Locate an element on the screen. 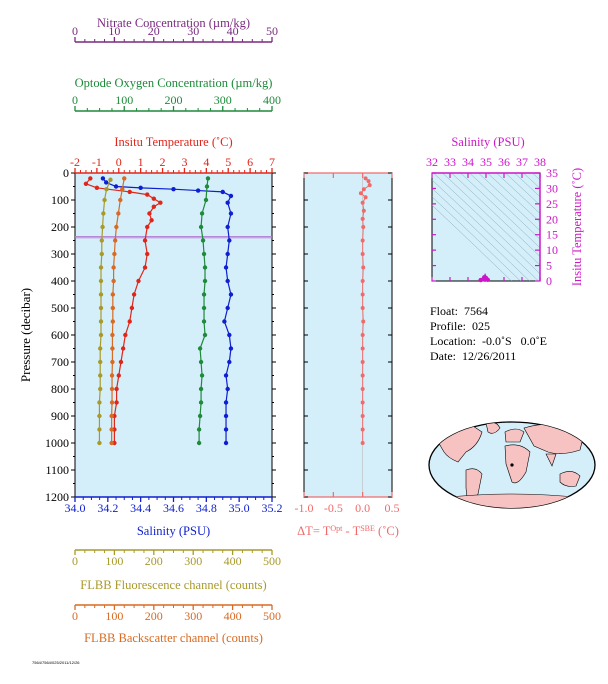 Image resolution: width=608 pixels, height=684 pixels. nitrate-tick-label: 0 is located at coordinates (75, 31).